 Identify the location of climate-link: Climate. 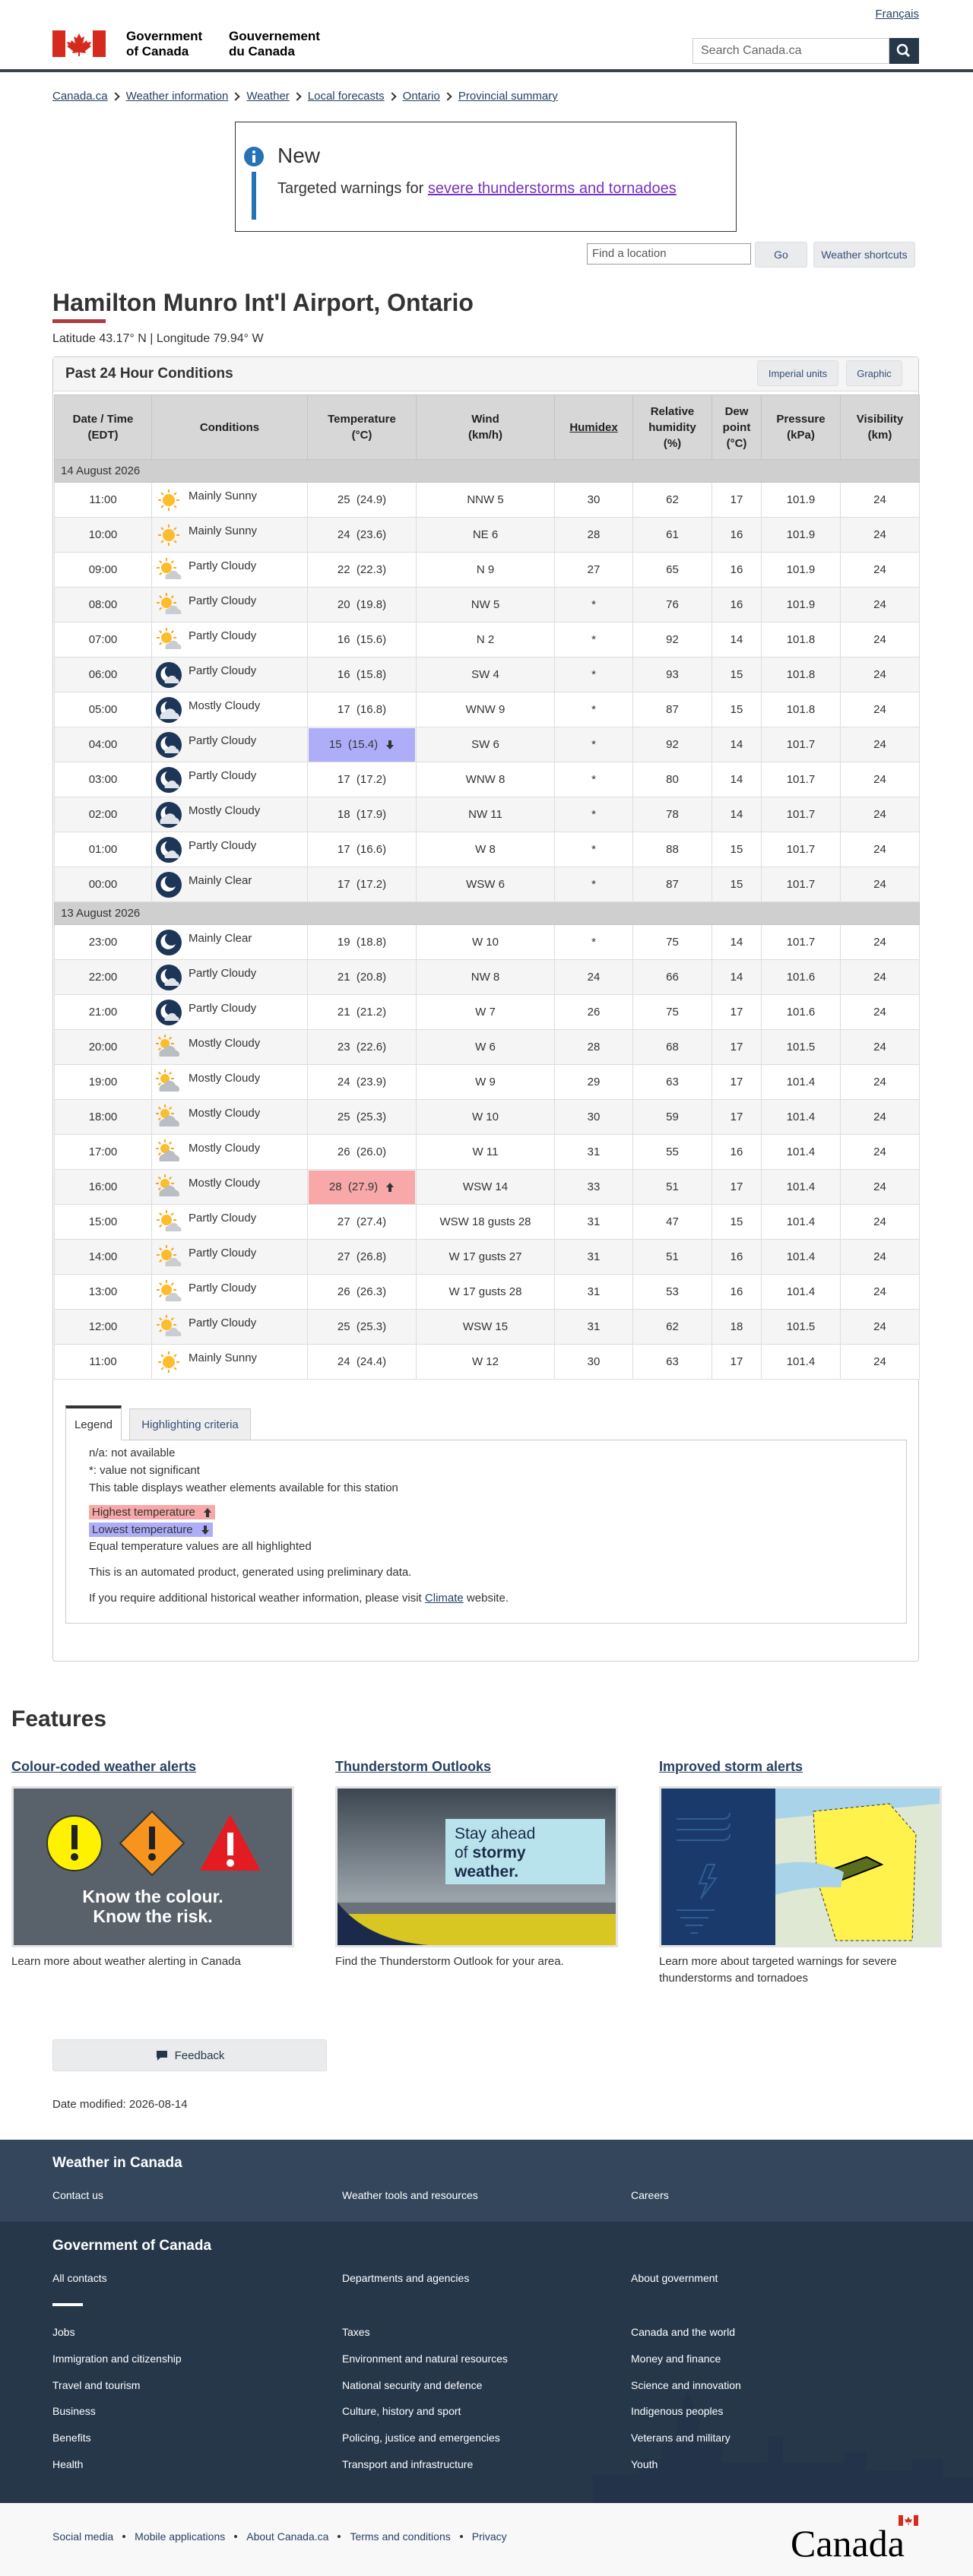
(444, 1599).